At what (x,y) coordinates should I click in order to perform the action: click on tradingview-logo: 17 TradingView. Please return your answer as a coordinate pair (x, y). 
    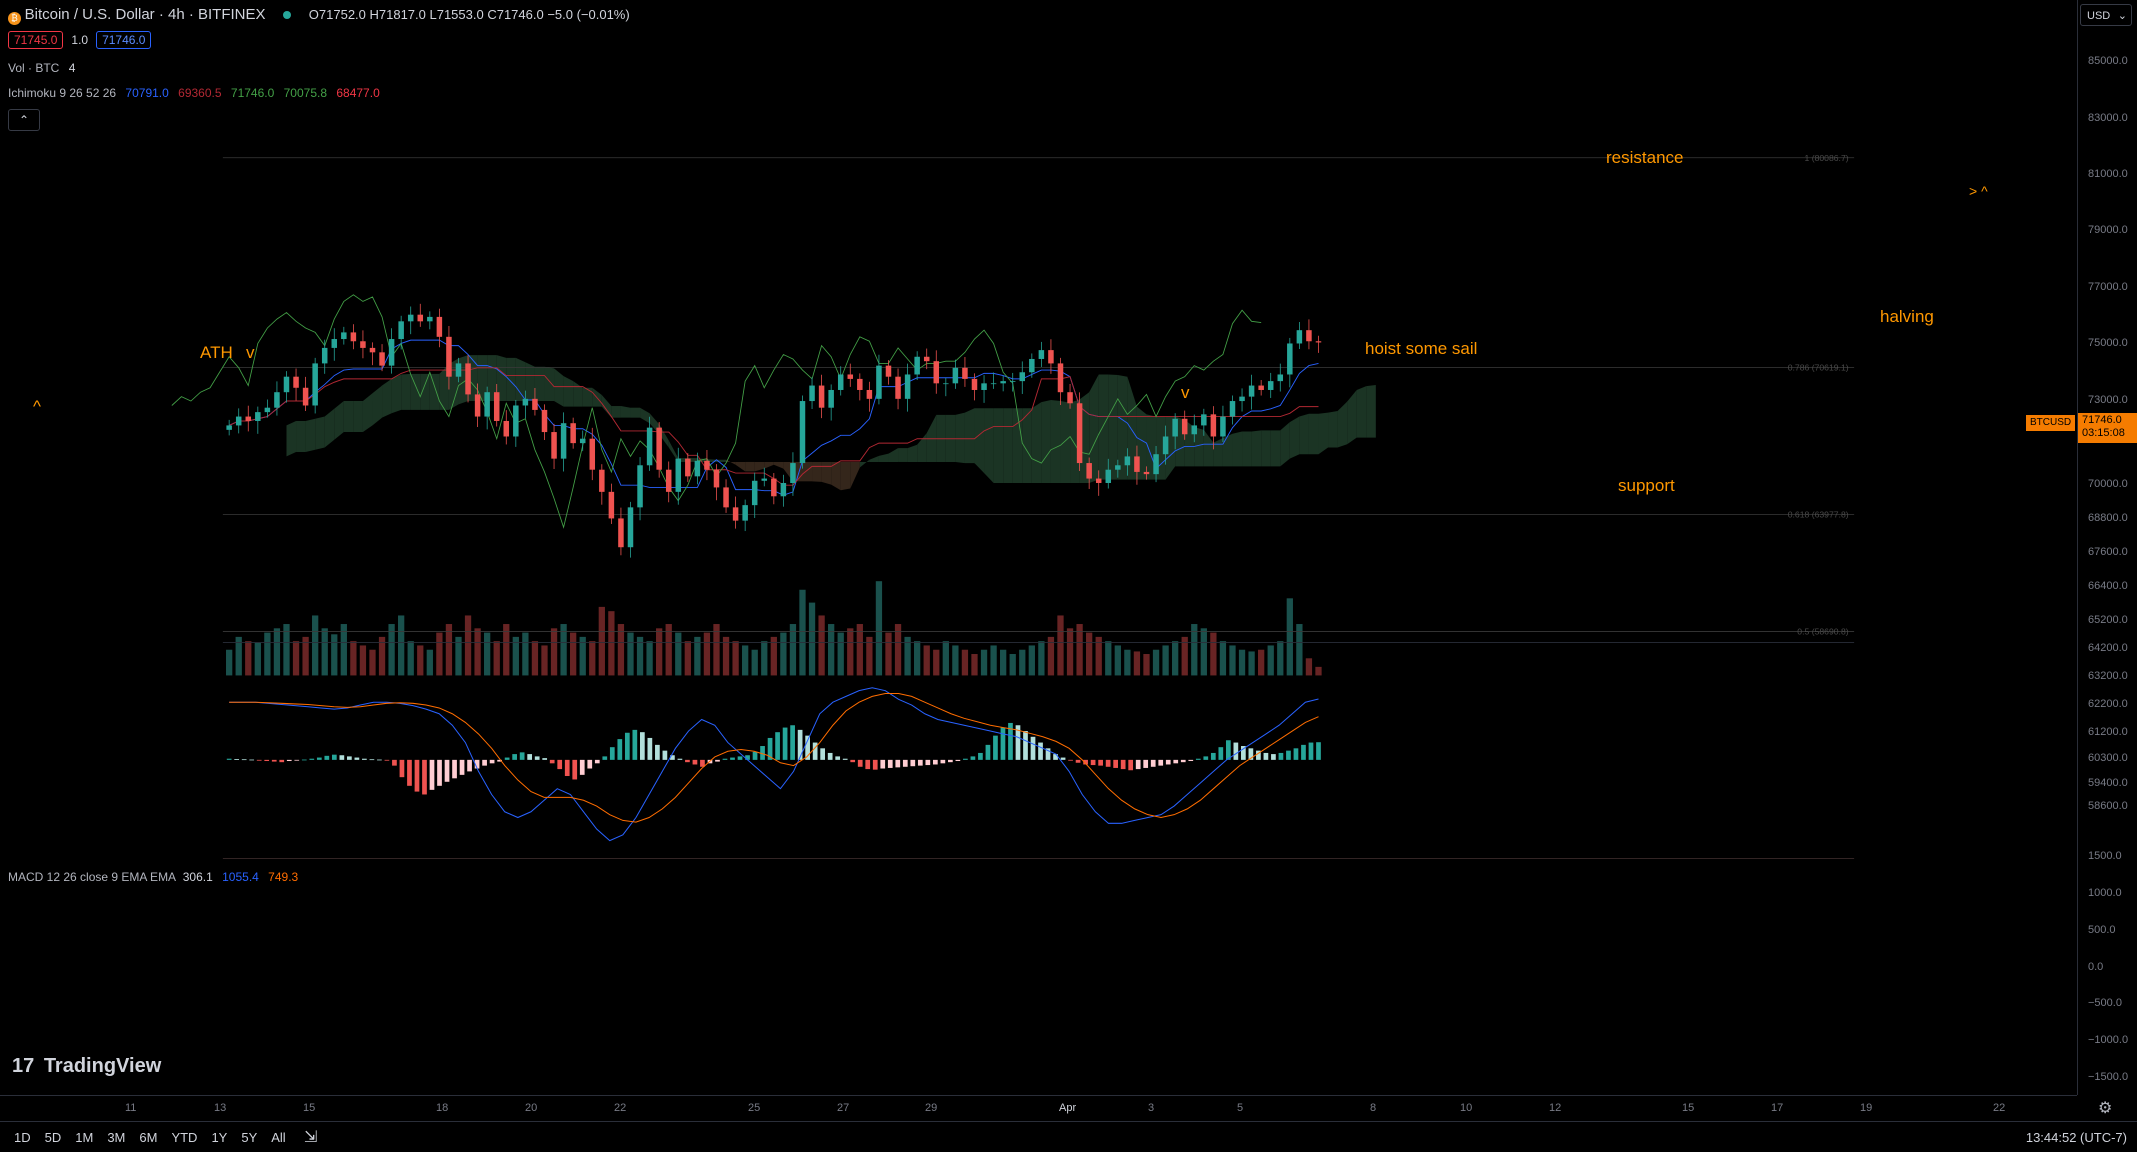
    Looking at the image, I should click on (86, 1066).